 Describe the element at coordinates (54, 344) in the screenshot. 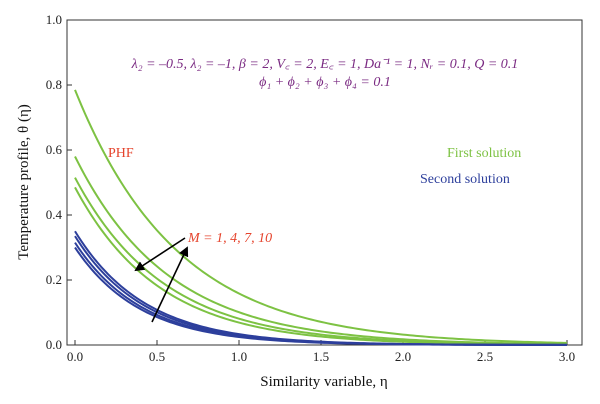

I see `y-tick-label: 0.0` at that location.